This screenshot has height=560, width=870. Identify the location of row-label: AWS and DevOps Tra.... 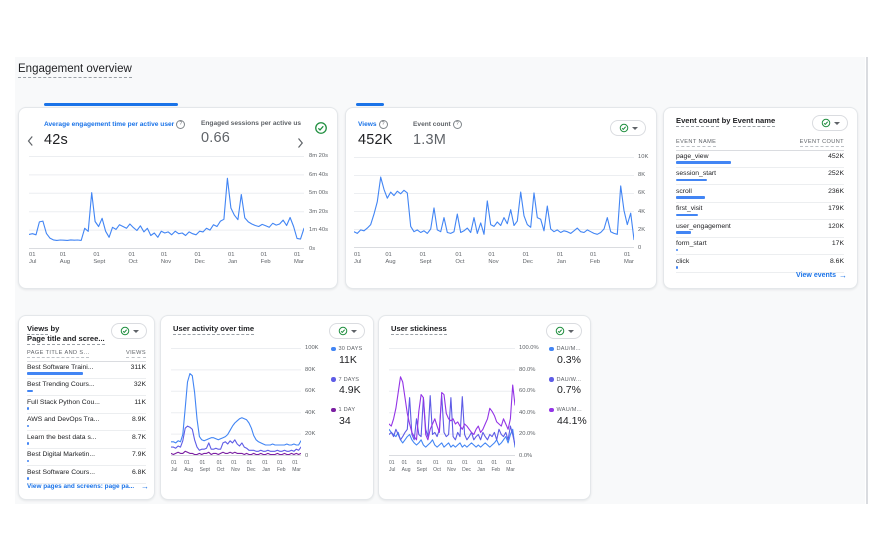
(63, 419).